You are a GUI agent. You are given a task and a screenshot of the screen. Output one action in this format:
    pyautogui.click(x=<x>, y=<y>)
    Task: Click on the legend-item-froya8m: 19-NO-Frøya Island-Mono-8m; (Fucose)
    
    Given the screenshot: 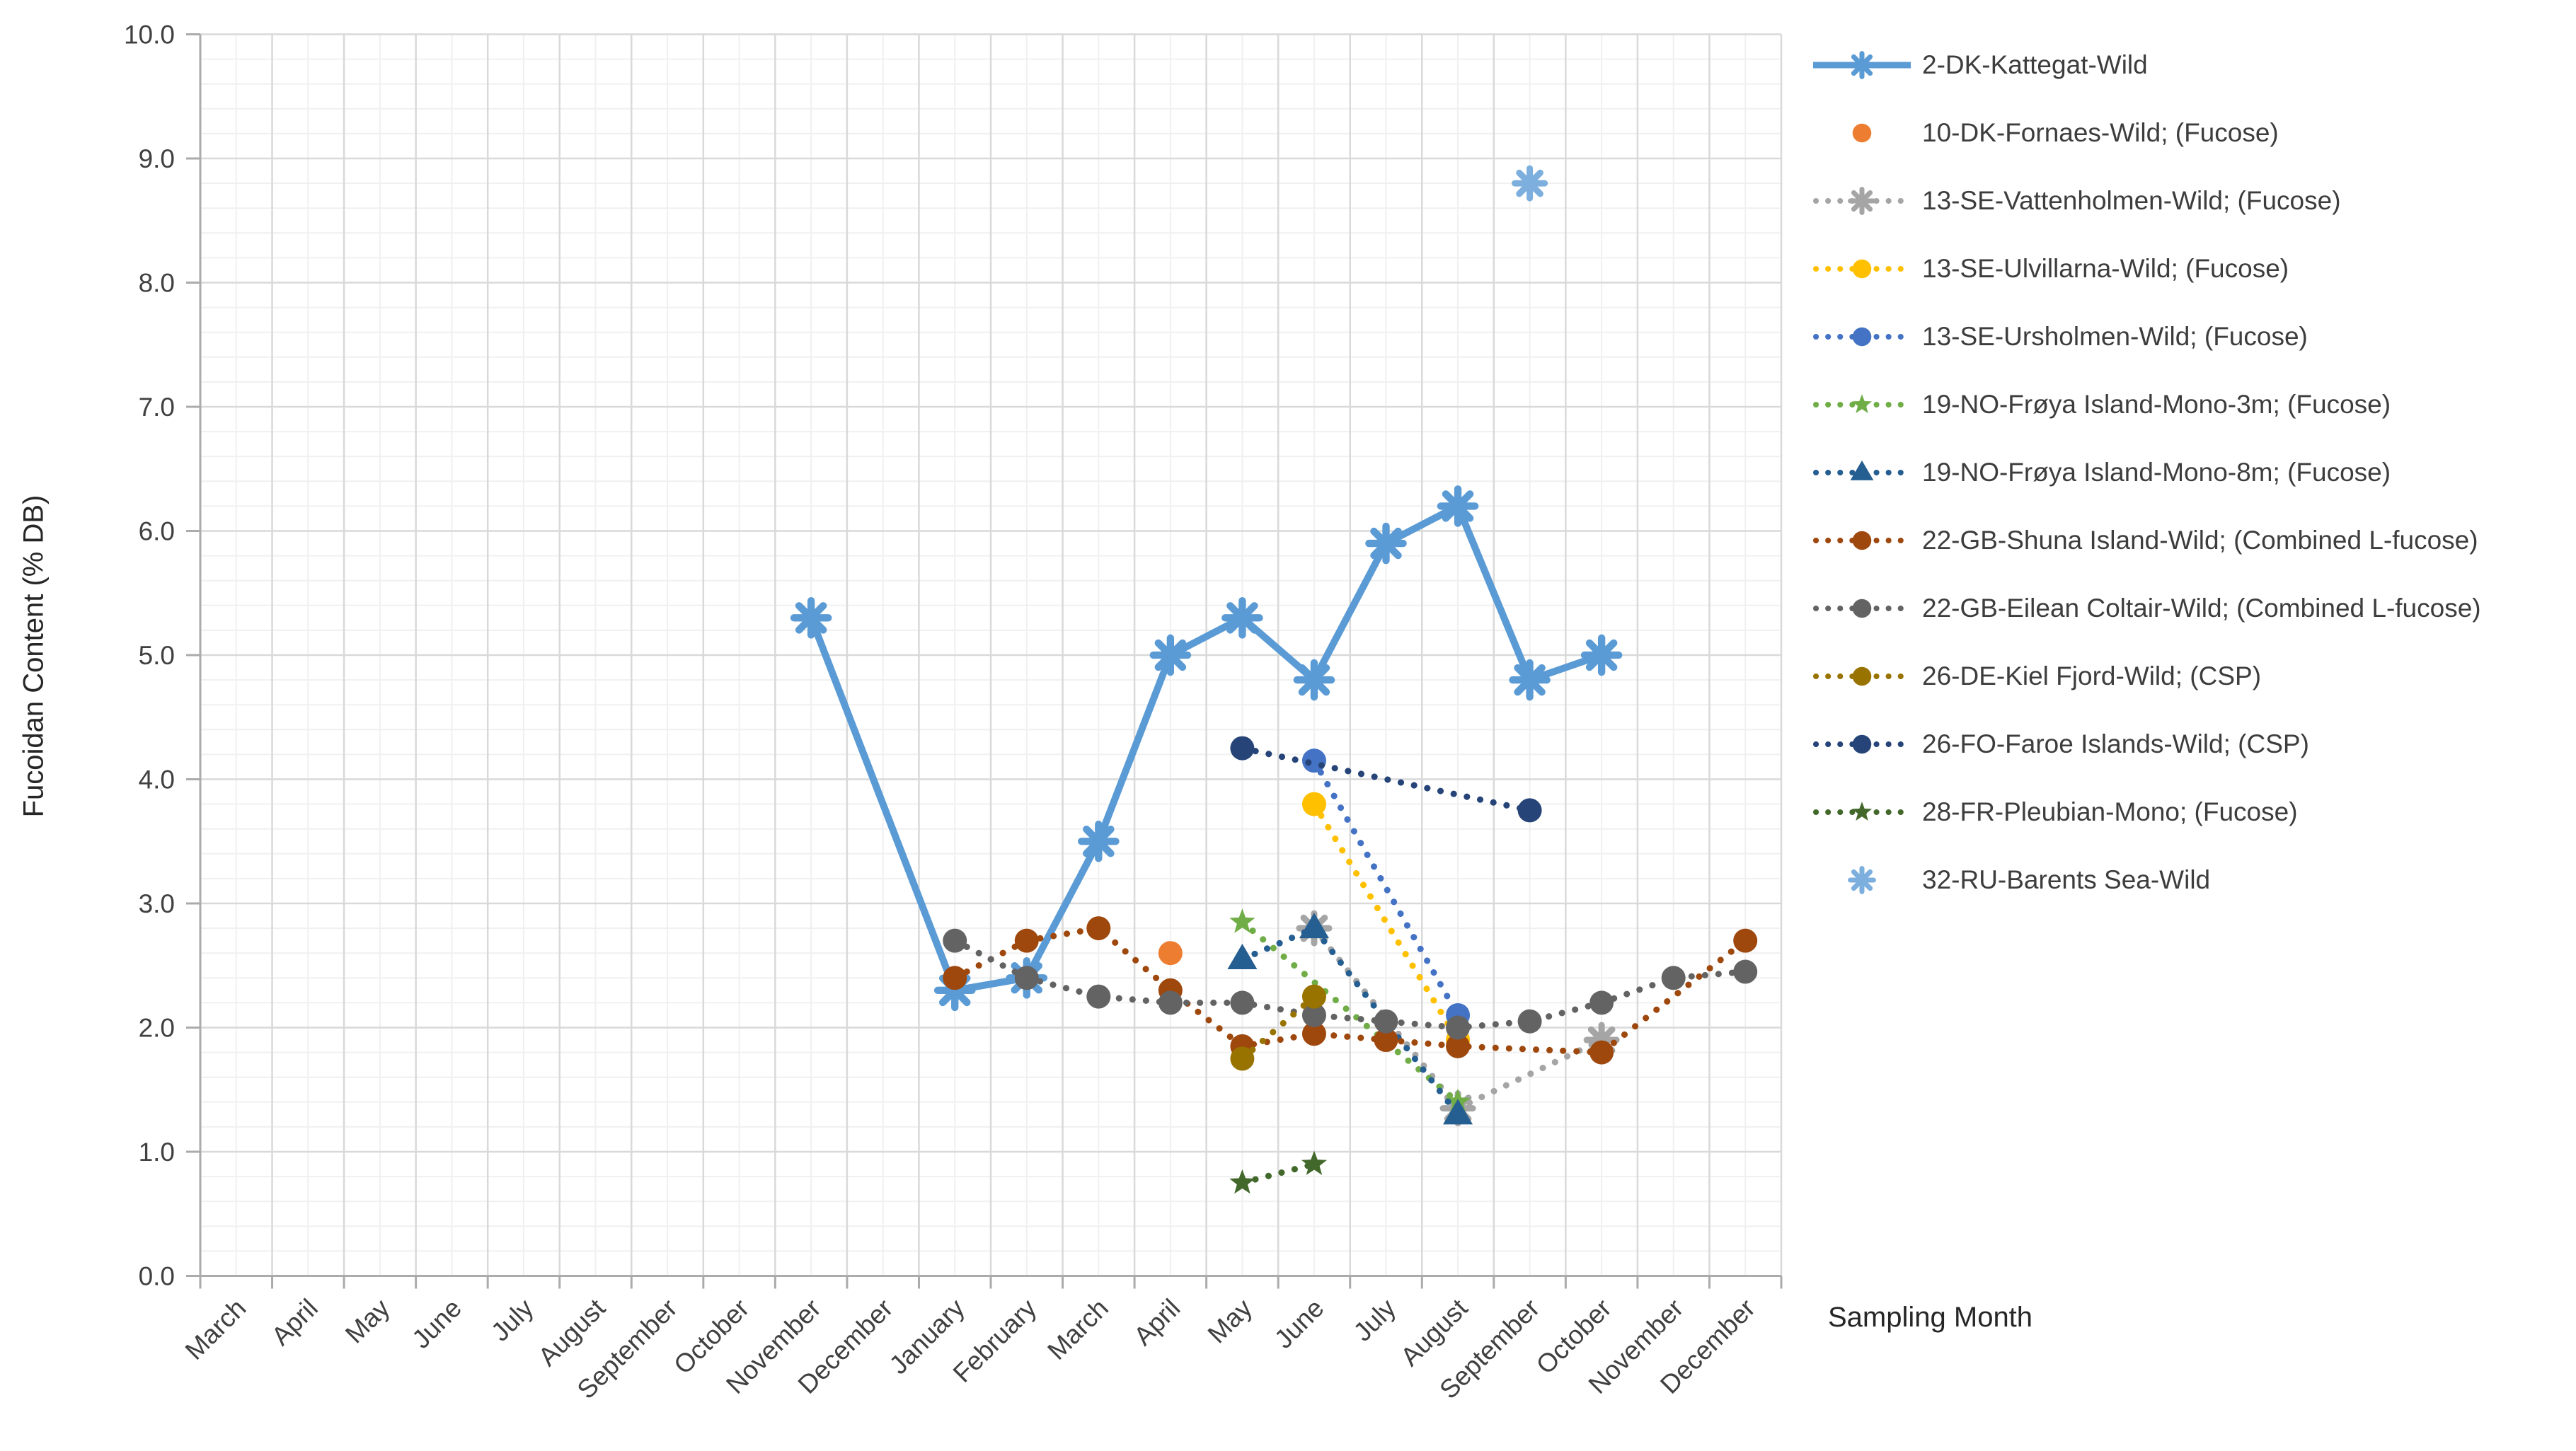 What is the action you would take?
    pyautogui.click(x=2146, y=473)
    